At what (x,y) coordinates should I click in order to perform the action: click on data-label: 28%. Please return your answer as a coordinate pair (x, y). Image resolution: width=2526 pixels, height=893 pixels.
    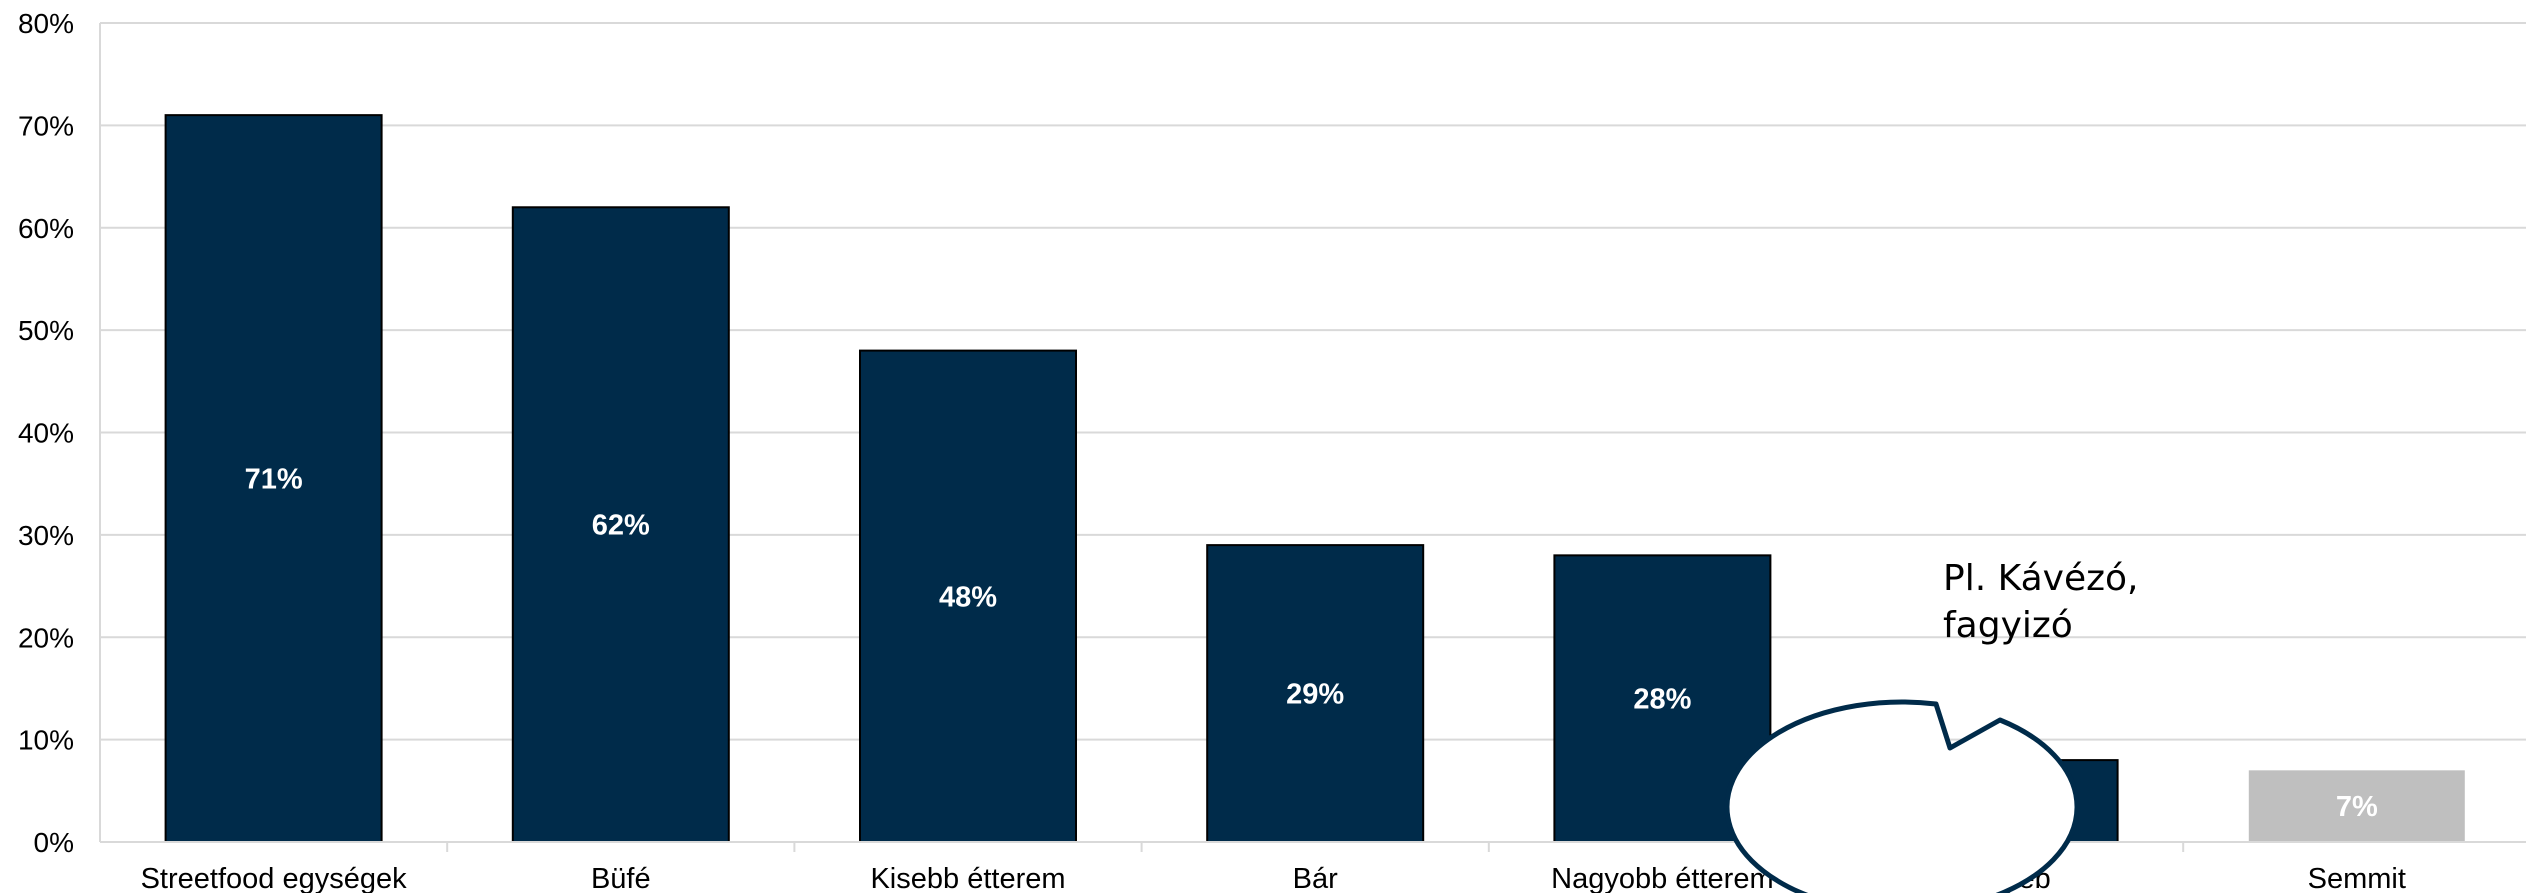
    Looking at the image, I should click on (1662, 700).